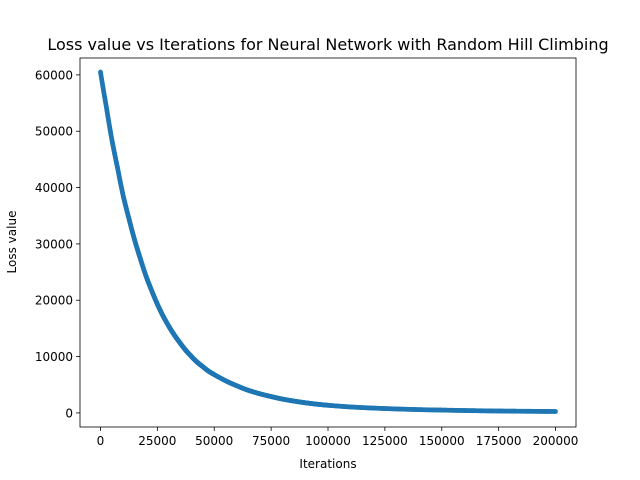 The height and width of the screenshot is (480, 640). What do you see at coordinates (214, 441) in the screenshot?
I see `x-tick-label: 50000` at bounding box center [214, 441].